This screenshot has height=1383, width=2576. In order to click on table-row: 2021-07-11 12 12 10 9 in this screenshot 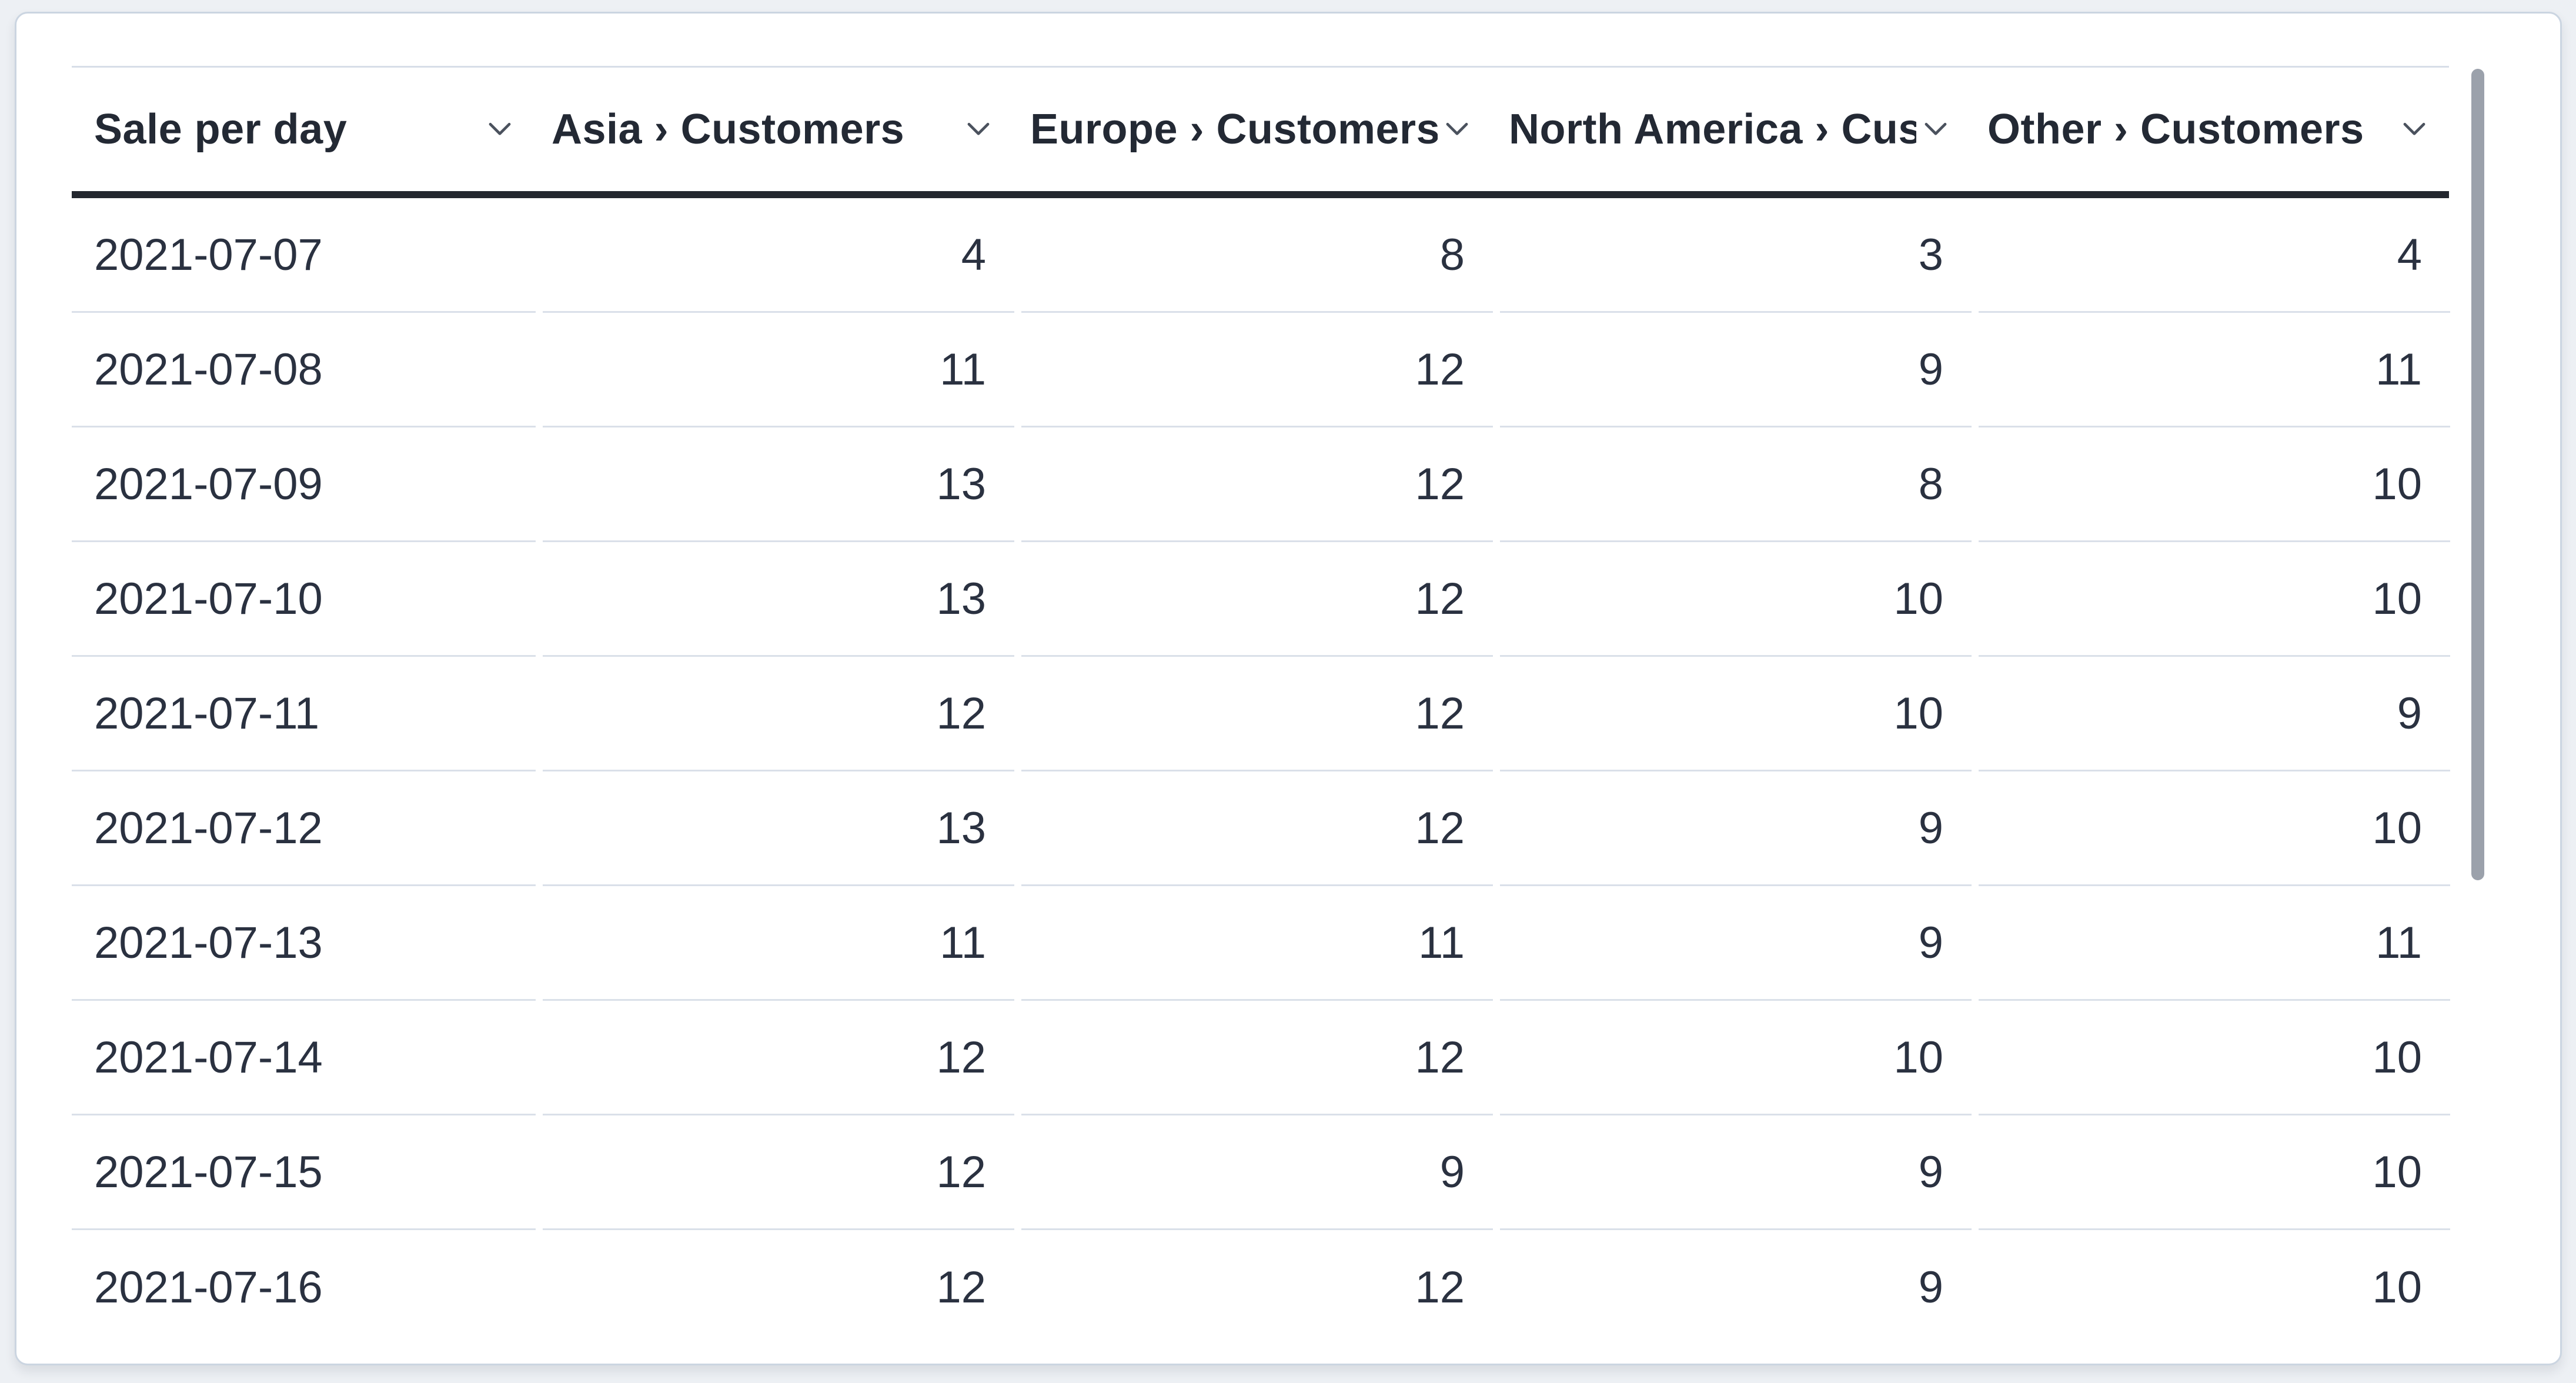, I will do `click(1261, 714)`.